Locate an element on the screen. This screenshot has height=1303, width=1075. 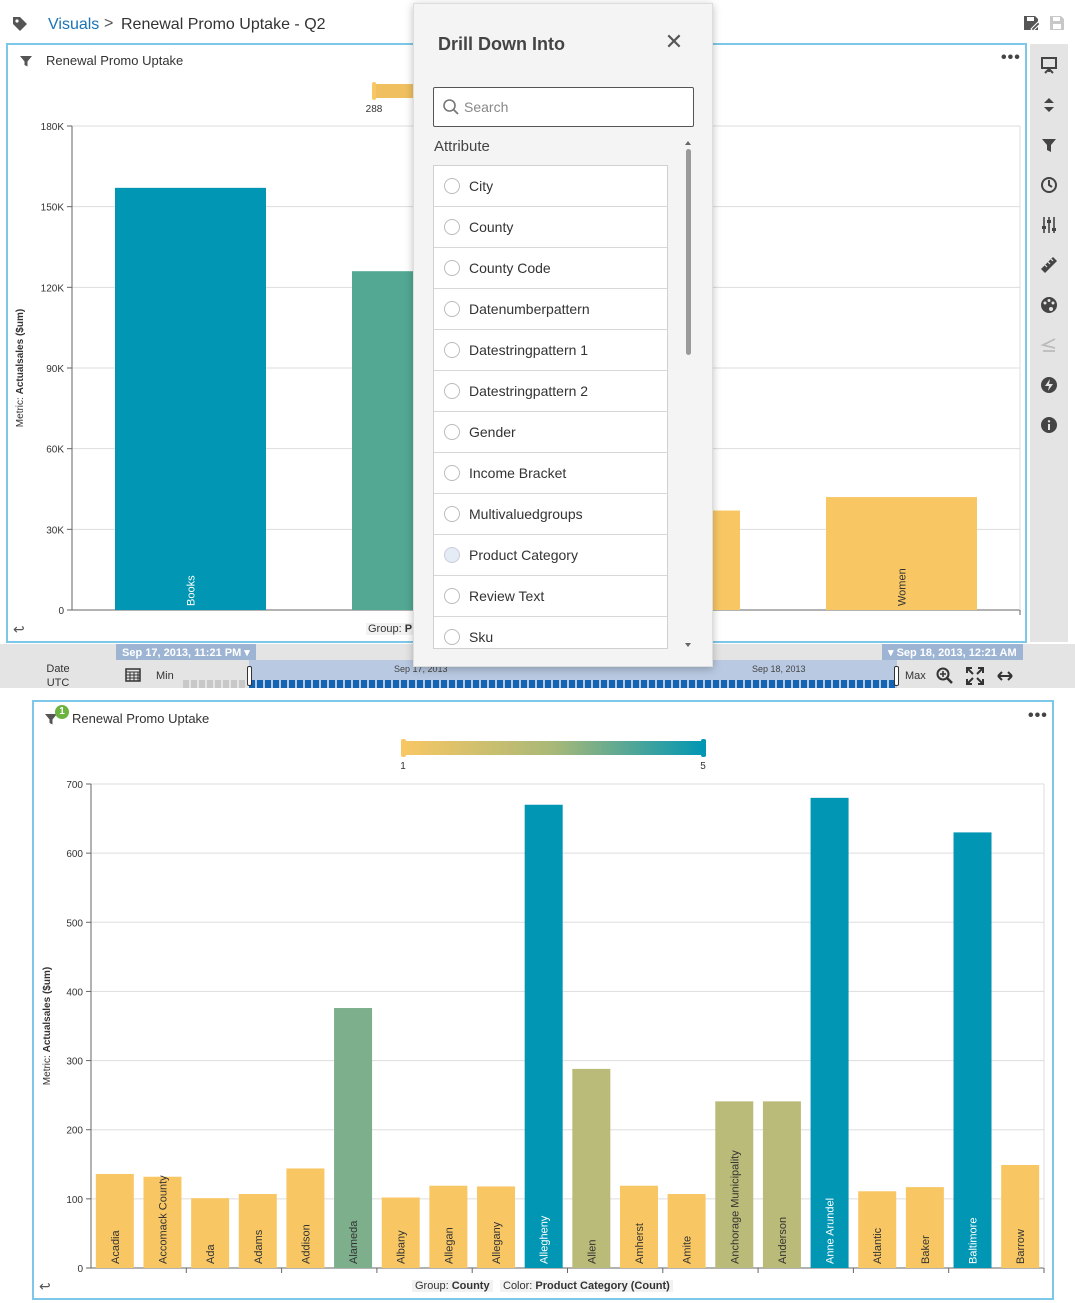
attribute-option-datenumberpattern: Datenumberpattern is located at coordinates (550, 309).